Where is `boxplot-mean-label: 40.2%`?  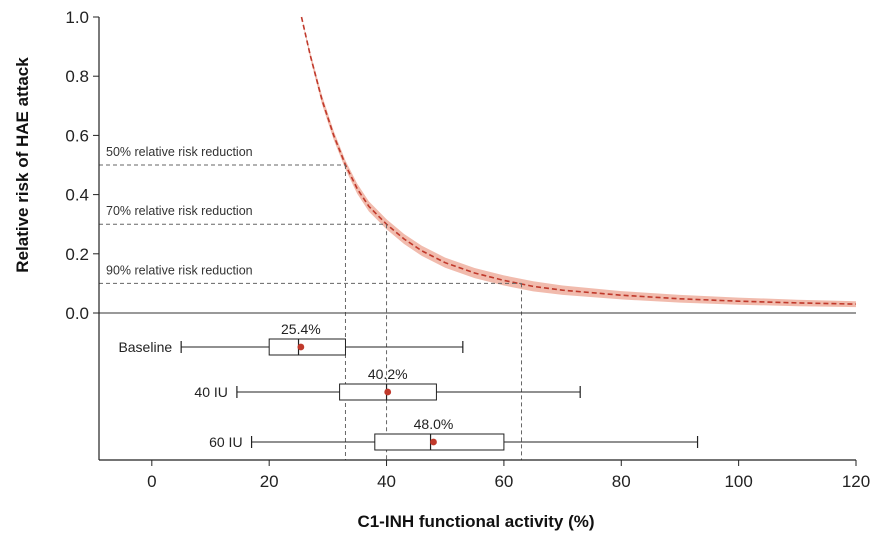 boxplot-mean-label: 40.2% is located at coordinates (388, 374).